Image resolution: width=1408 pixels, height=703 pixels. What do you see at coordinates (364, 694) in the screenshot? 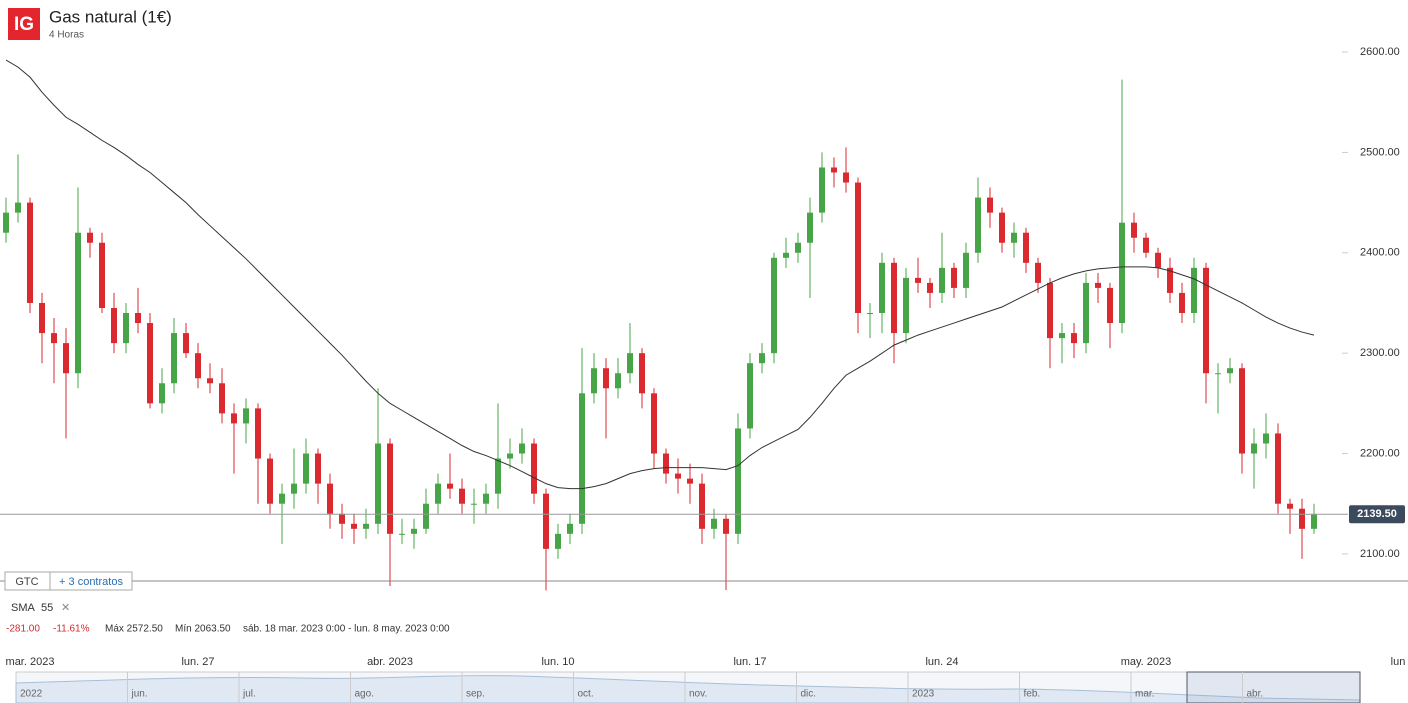
I see `navigator-label: ago.` at bounding box center [364, 694].